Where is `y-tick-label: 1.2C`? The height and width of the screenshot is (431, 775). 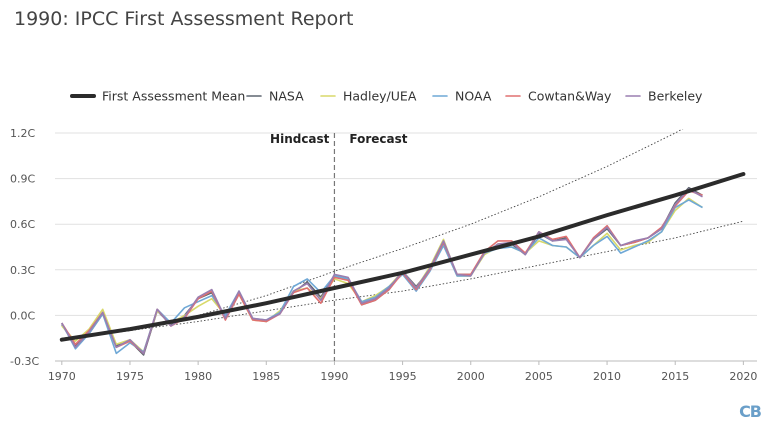 y-tick-label: 1.2C is located at coordinates (22, 133).